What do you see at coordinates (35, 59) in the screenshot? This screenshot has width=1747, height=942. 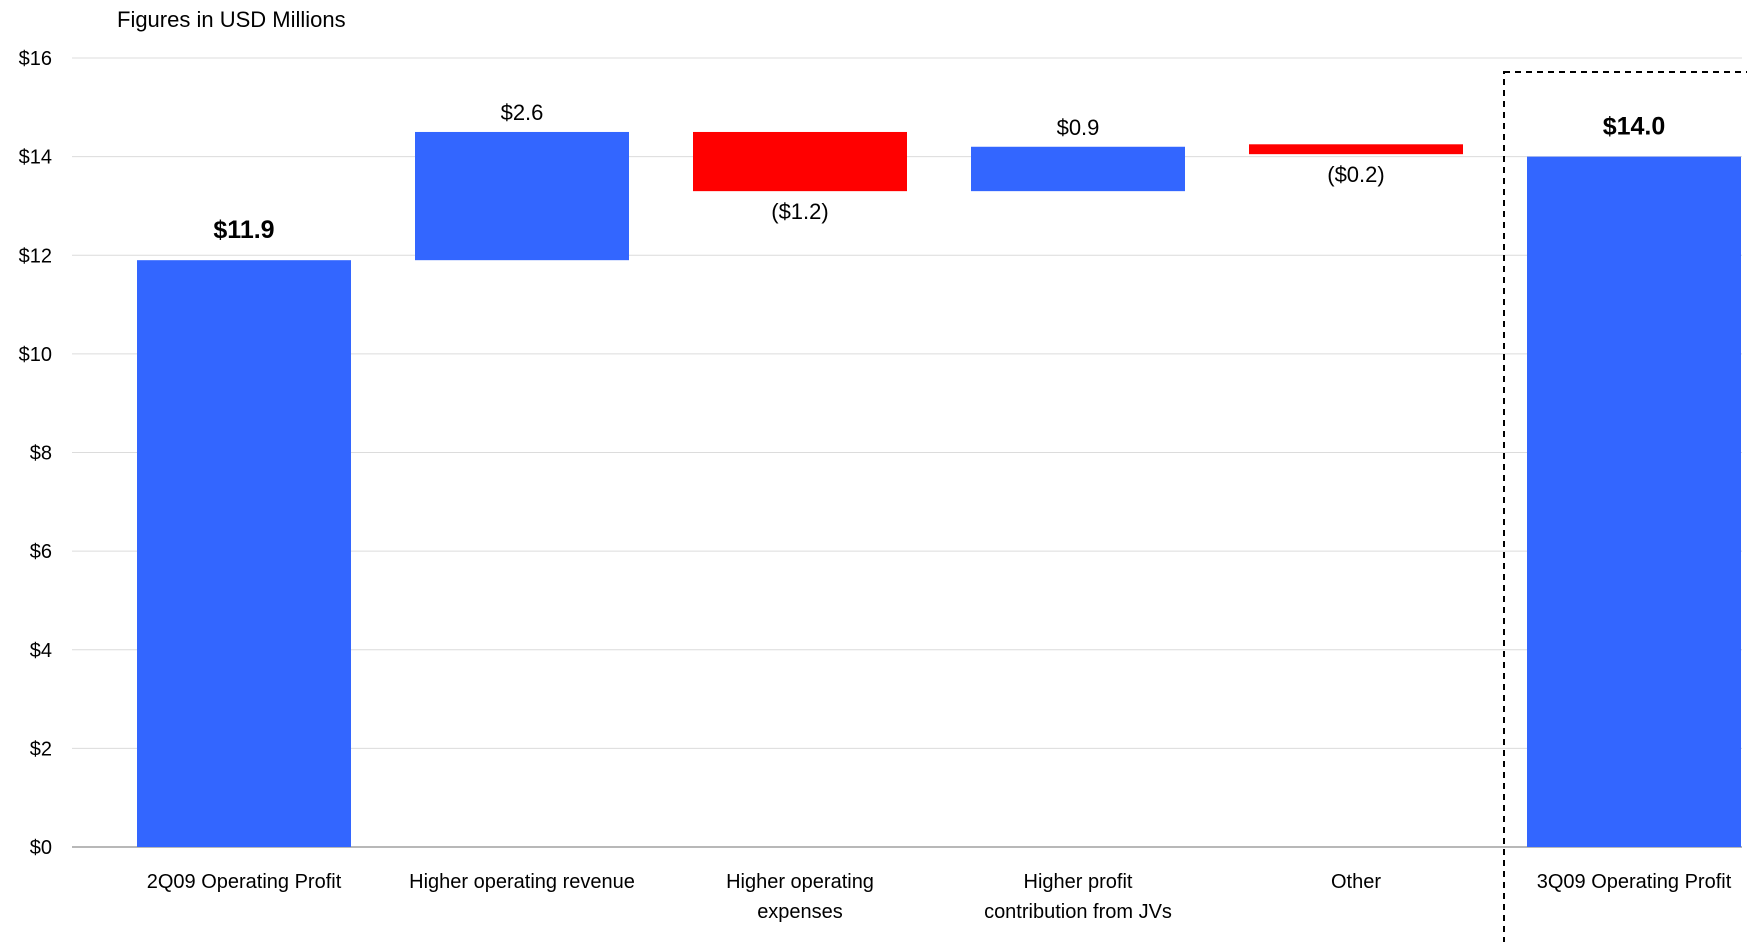 I see `y-tick-label: $16` at bounding box center [35, 59].